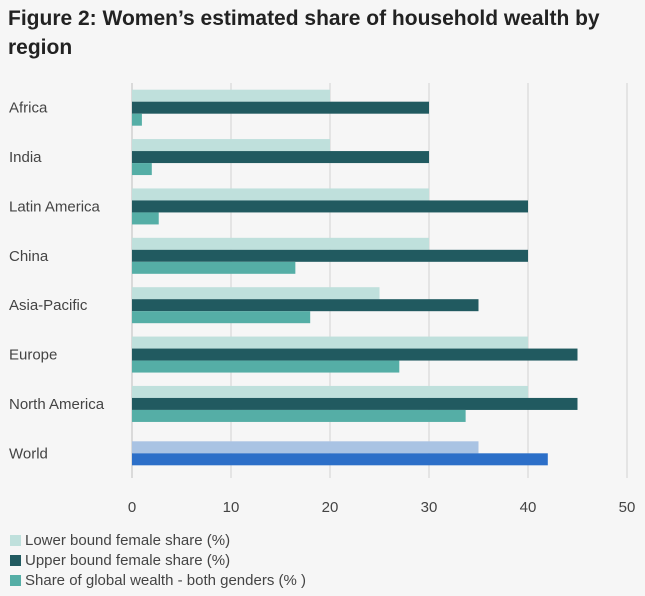 The image size is (645, 596). What do you see at coordinates (33, 355) in the screenshot?
I see `category-label-europe: Europe` at bounding box center [33, 355].